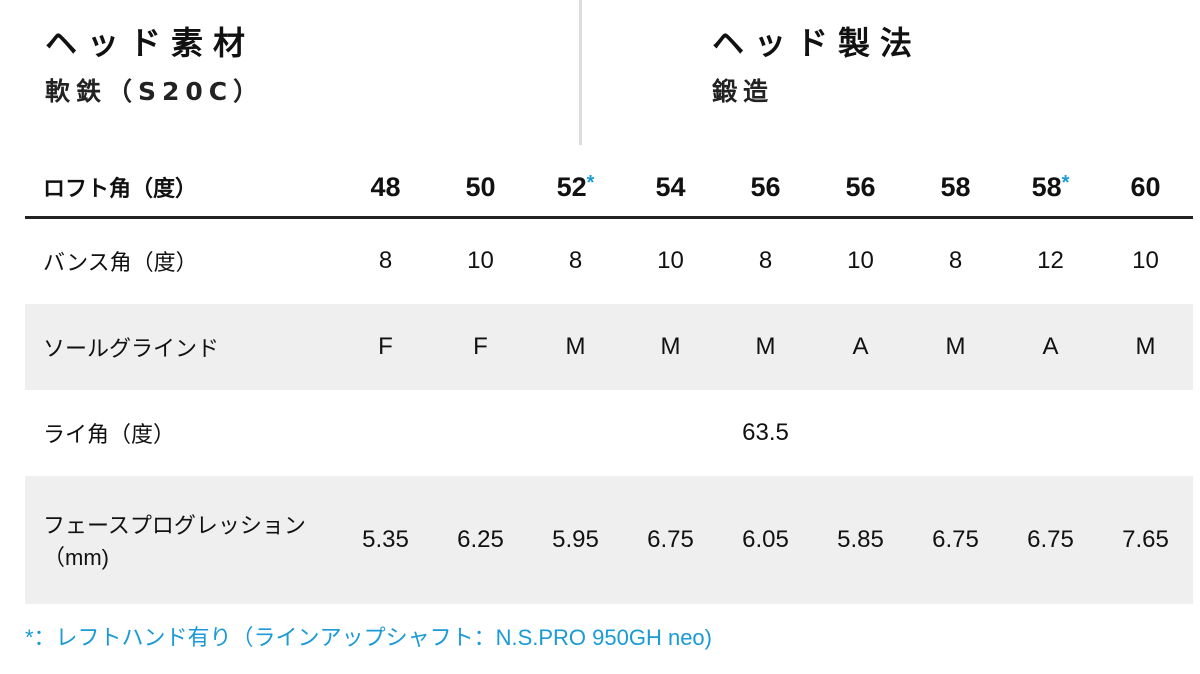 This screenshot has height=674, width=1200. Describe the element at coordinates (1050, 188) in the screenshot. I see `loft-cell: 58*` at that location.